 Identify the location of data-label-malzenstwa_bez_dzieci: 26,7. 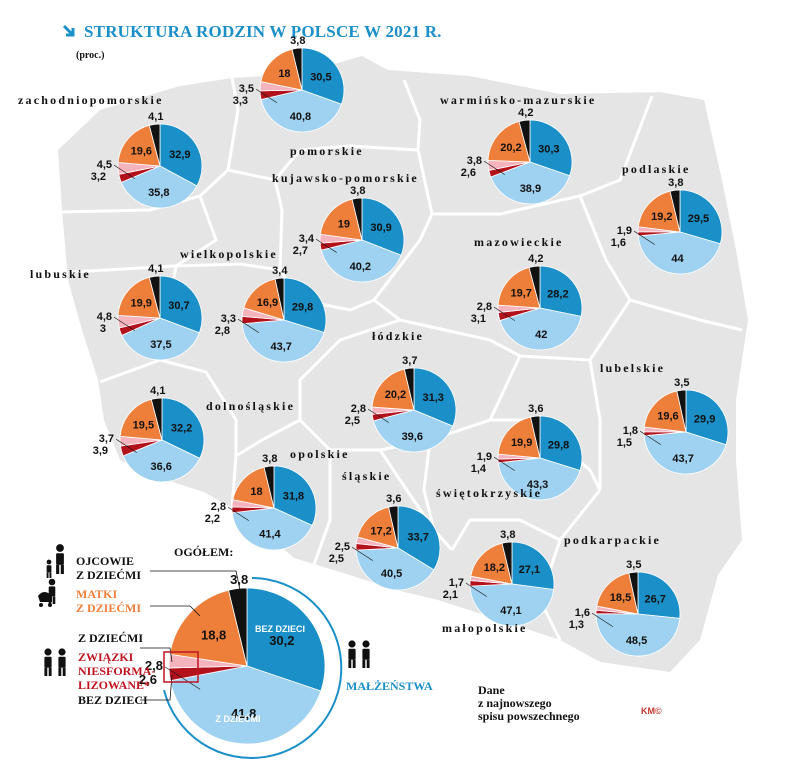
(654, 600).